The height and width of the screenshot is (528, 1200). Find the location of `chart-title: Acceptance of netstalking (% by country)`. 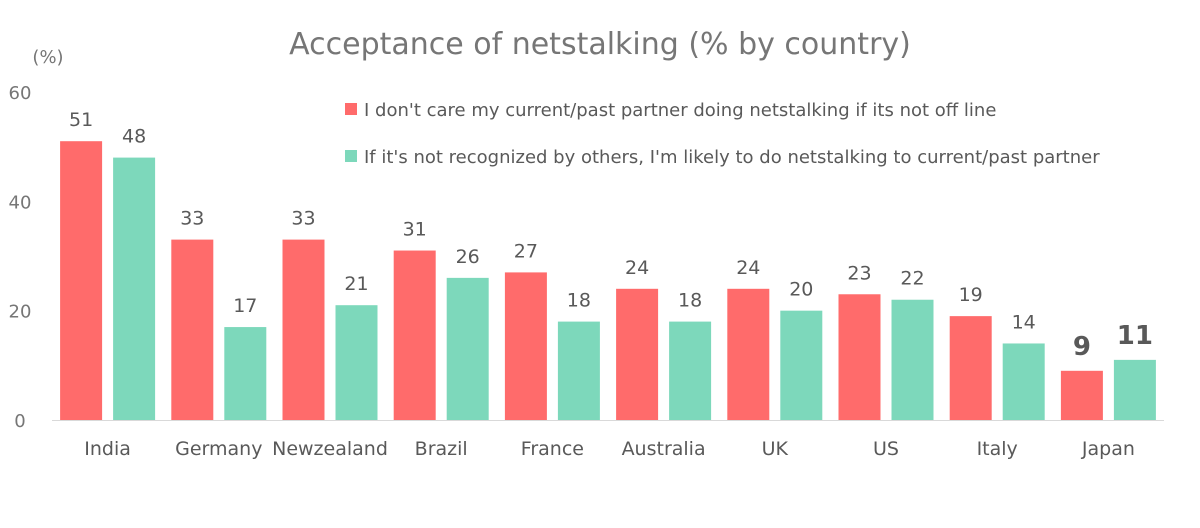

chart-title: Acceptance of netstalking (% by country) is located at coordinates (600, 44).